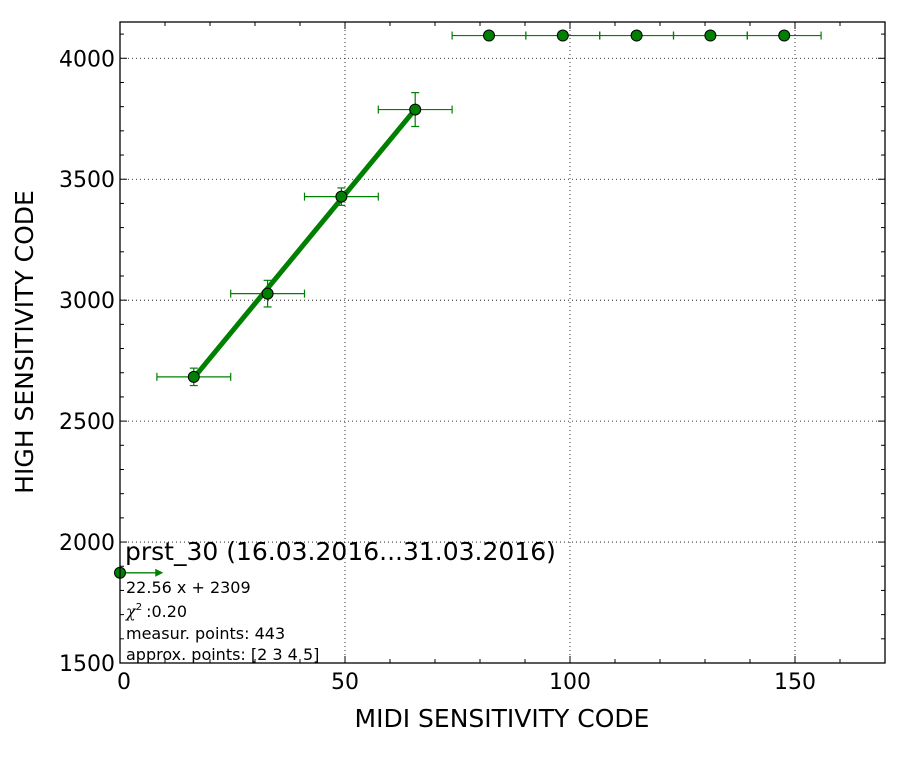 This screenshot has height=762, width=912. What do you see at coordinates (166, 611) in the screenshot?
I see `chi2-value: :0.20` at bounding box center [166, 611].